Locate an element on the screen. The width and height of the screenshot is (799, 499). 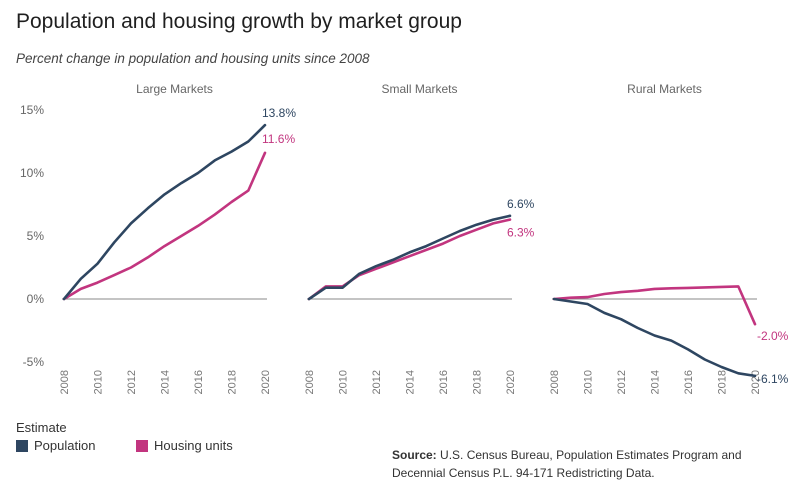
y-tick-label: 0% is located at coordinates (36, 299).